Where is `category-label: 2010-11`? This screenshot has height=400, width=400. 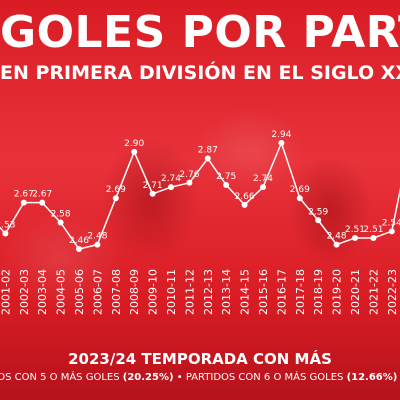
category-label: 2010-11 is located at coordinates (171, 292).